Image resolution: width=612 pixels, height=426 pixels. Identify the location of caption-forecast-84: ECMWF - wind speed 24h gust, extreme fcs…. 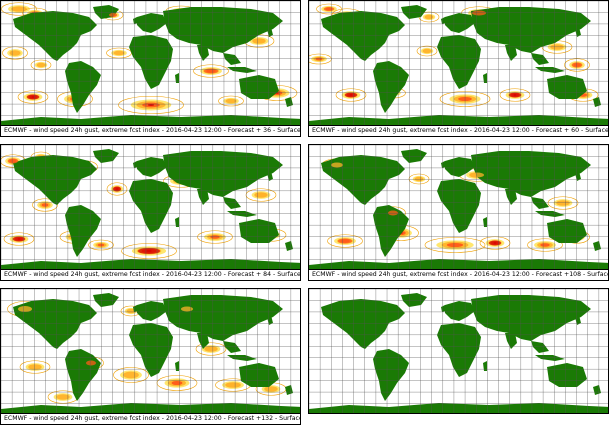
(150, 274).